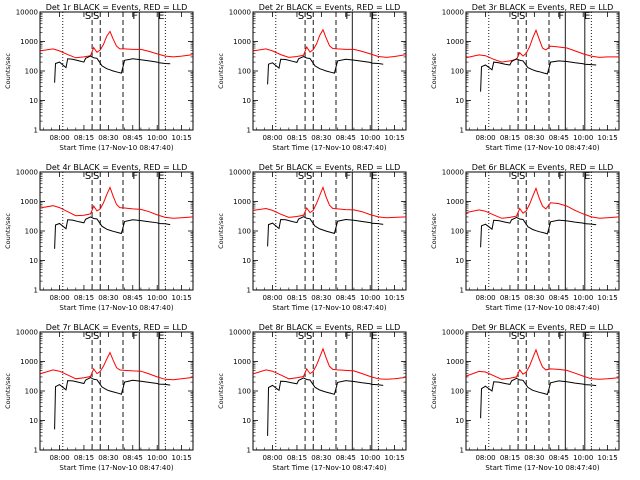 Image resolution: width=640 pixels, height=480 pixels. I want to click on panel-title: Det 6r BLACK = Events, RED = LLD, so click(543, 167).